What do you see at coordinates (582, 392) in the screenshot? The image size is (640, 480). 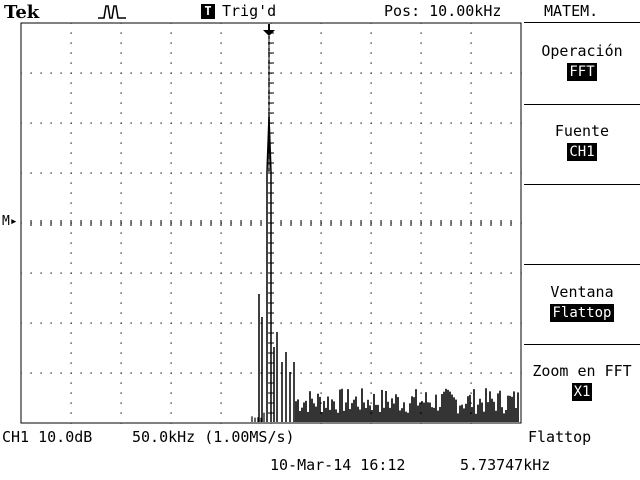 I see `menu-item-value: X1` at bounding box center [582, 392].